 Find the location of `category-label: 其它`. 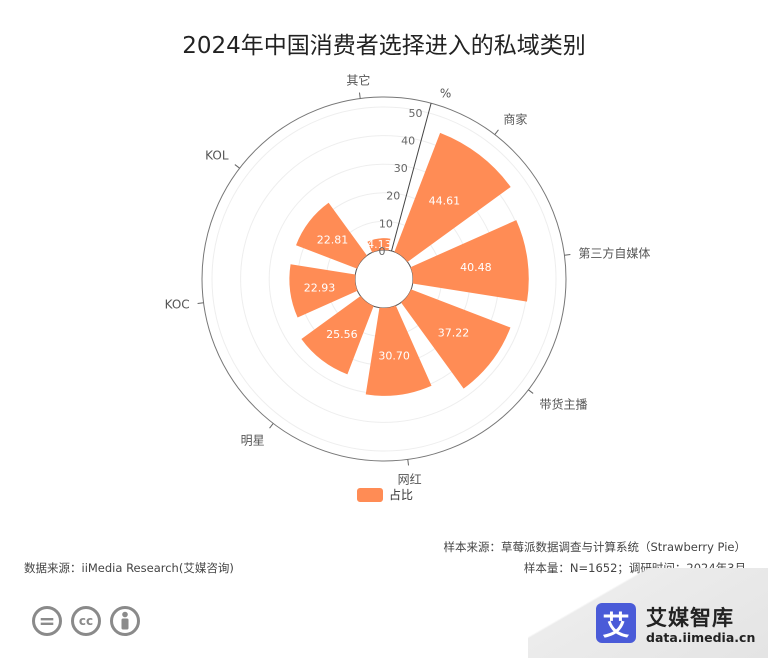

category-label: 其它 is located at coordinates (358, 80).